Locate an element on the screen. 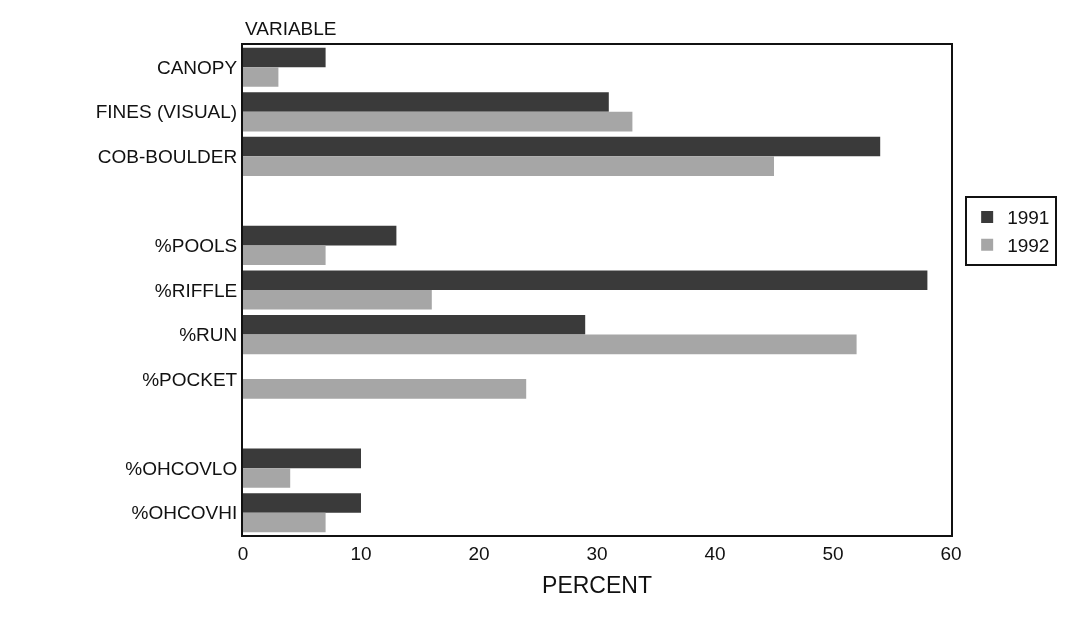 Image resolution: width=1081 pixels, height=630 pixels. x-tick-label: 20 is located at coordinates (479, 553).